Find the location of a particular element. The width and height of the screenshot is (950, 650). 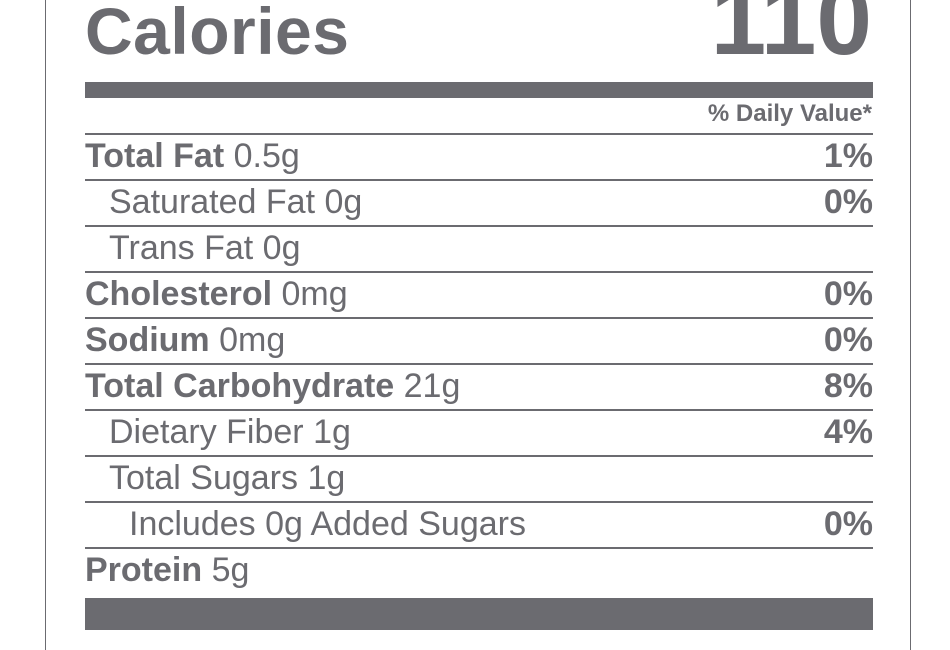

calories-value: 110 is located at coordinates (791, 38).